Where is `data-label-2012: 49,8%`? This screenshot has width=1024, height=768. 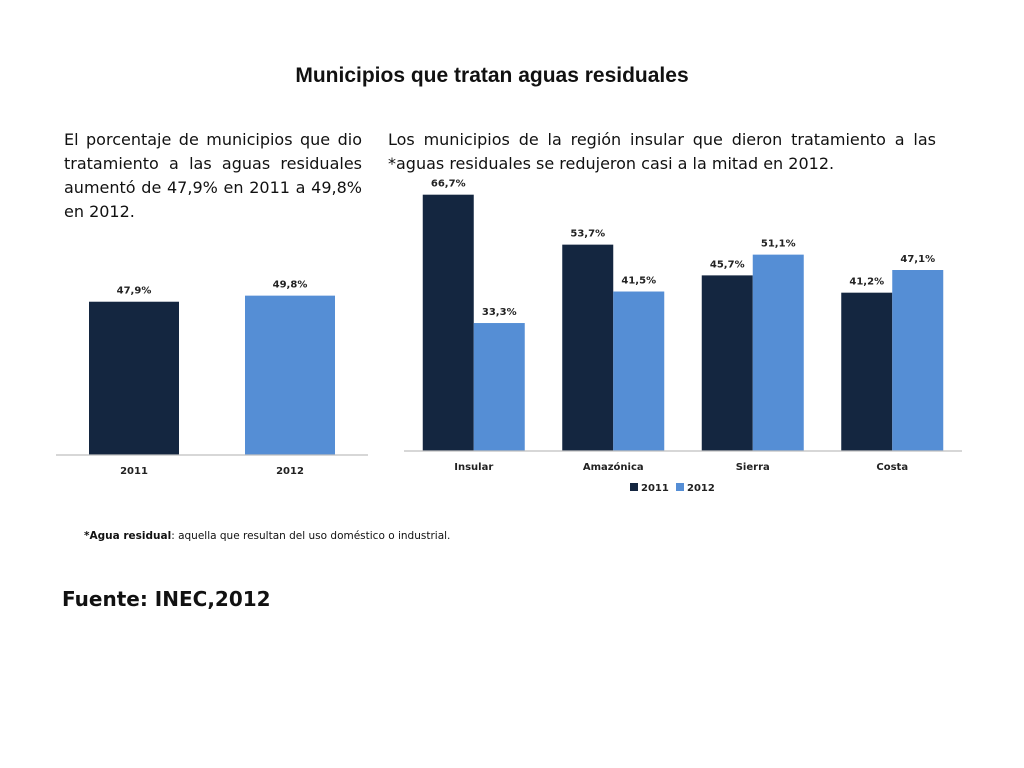
data-label-2012: 49,8% is located at coordinates (290, 285).